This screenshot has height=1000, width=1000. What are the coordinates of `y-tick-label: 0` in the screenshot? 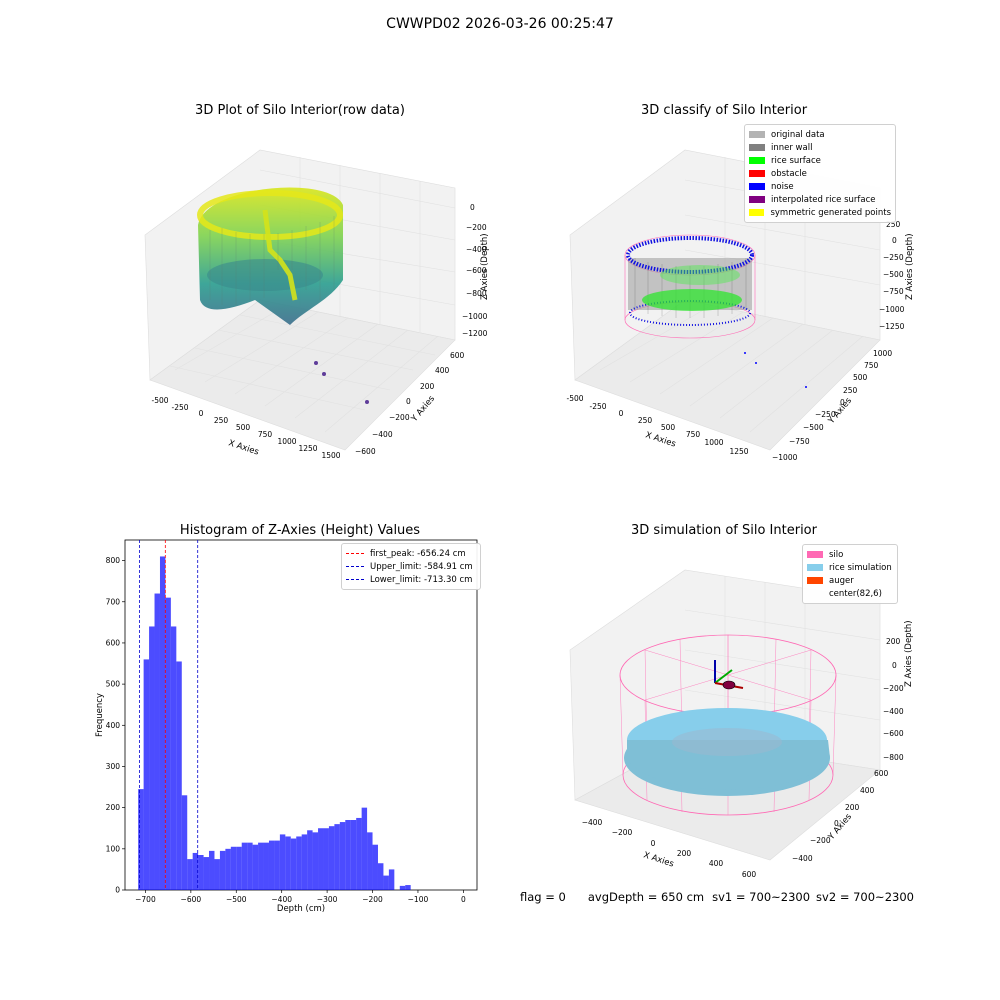 It's located at (117, 890).